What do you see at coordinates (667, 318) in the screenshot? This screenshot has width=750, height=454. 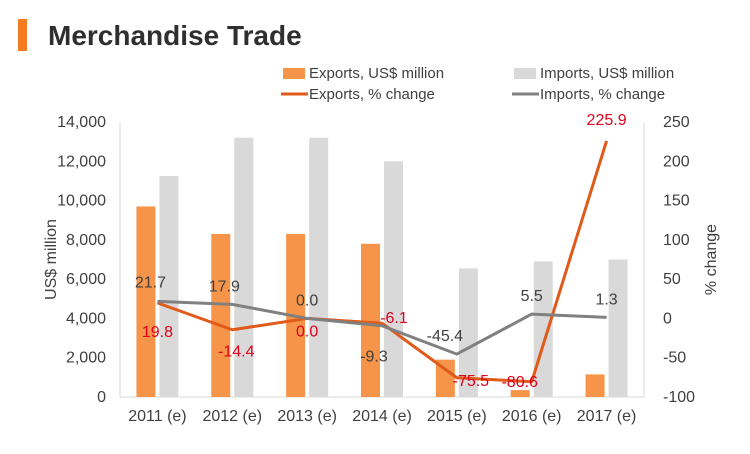 I see `y2-tick-label: 0` at bounding box center [667, 318].